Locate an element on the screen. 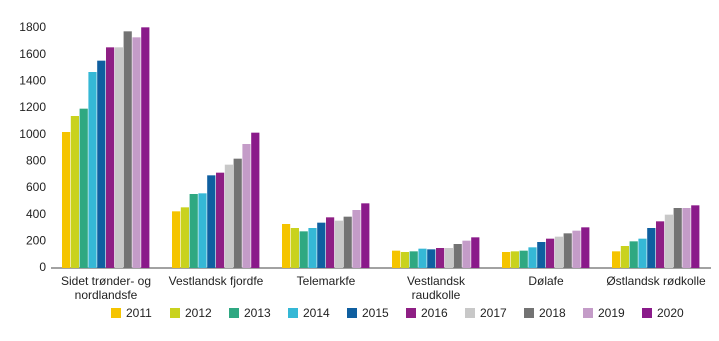 This screenshot has width=719, height=341. x-tick-label: Østlandsk rødkolle is located at coordinates (656, 281).